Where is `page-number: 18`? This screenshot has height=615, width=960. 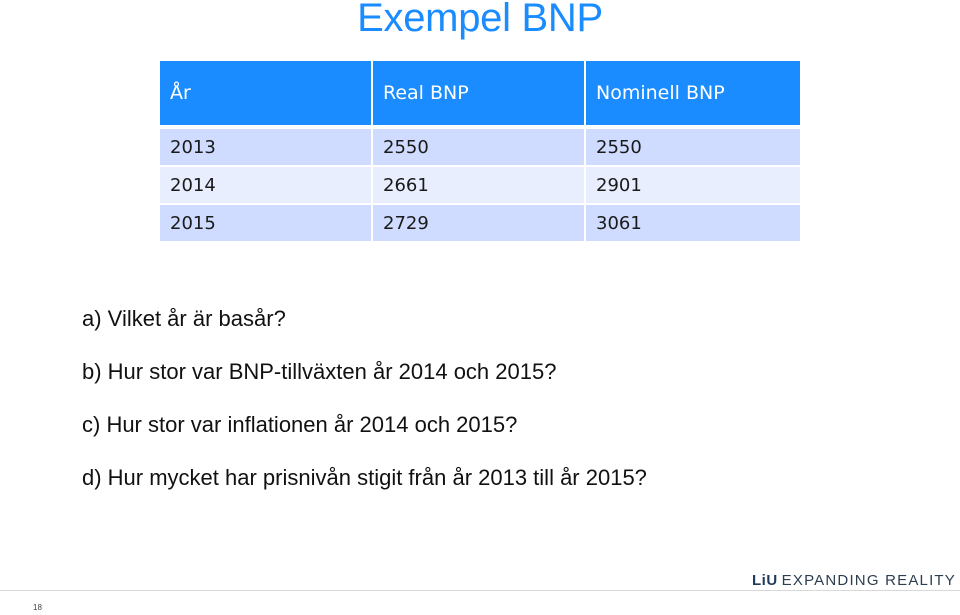 page-number: 18 is located at coordinates (37, 607).